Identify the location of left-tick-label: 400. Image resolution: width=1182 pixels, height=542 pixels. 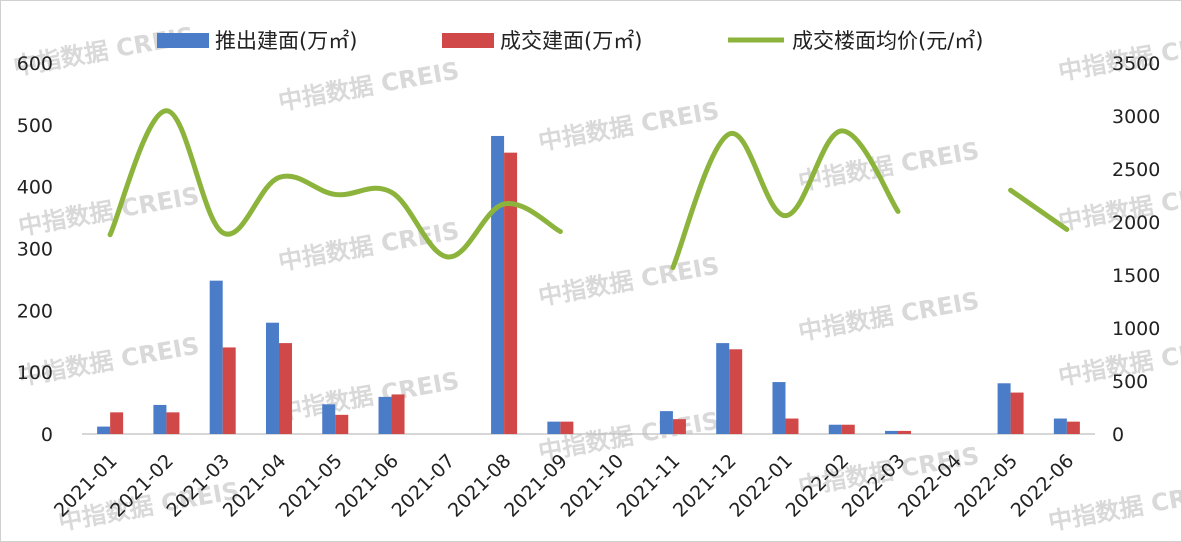
(35, 188).